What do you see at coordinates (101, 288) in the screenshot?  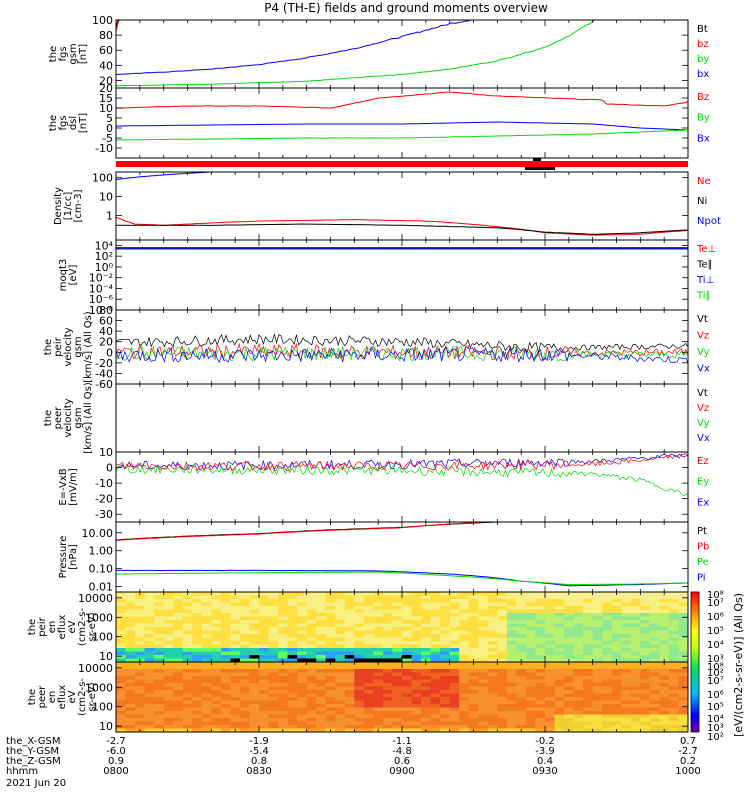 I see `y-tick-label: 10⁻⁴` at bounding box center [101, 288].